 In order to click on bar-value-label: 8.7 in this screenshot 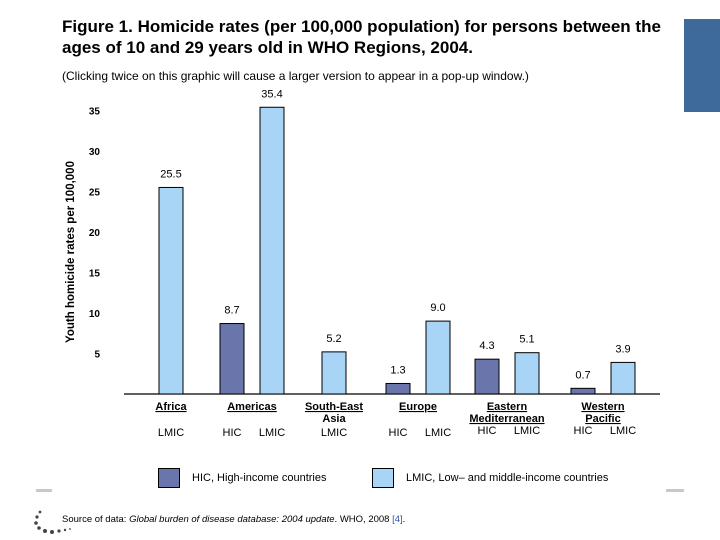, I will do `click(231, 311)`.